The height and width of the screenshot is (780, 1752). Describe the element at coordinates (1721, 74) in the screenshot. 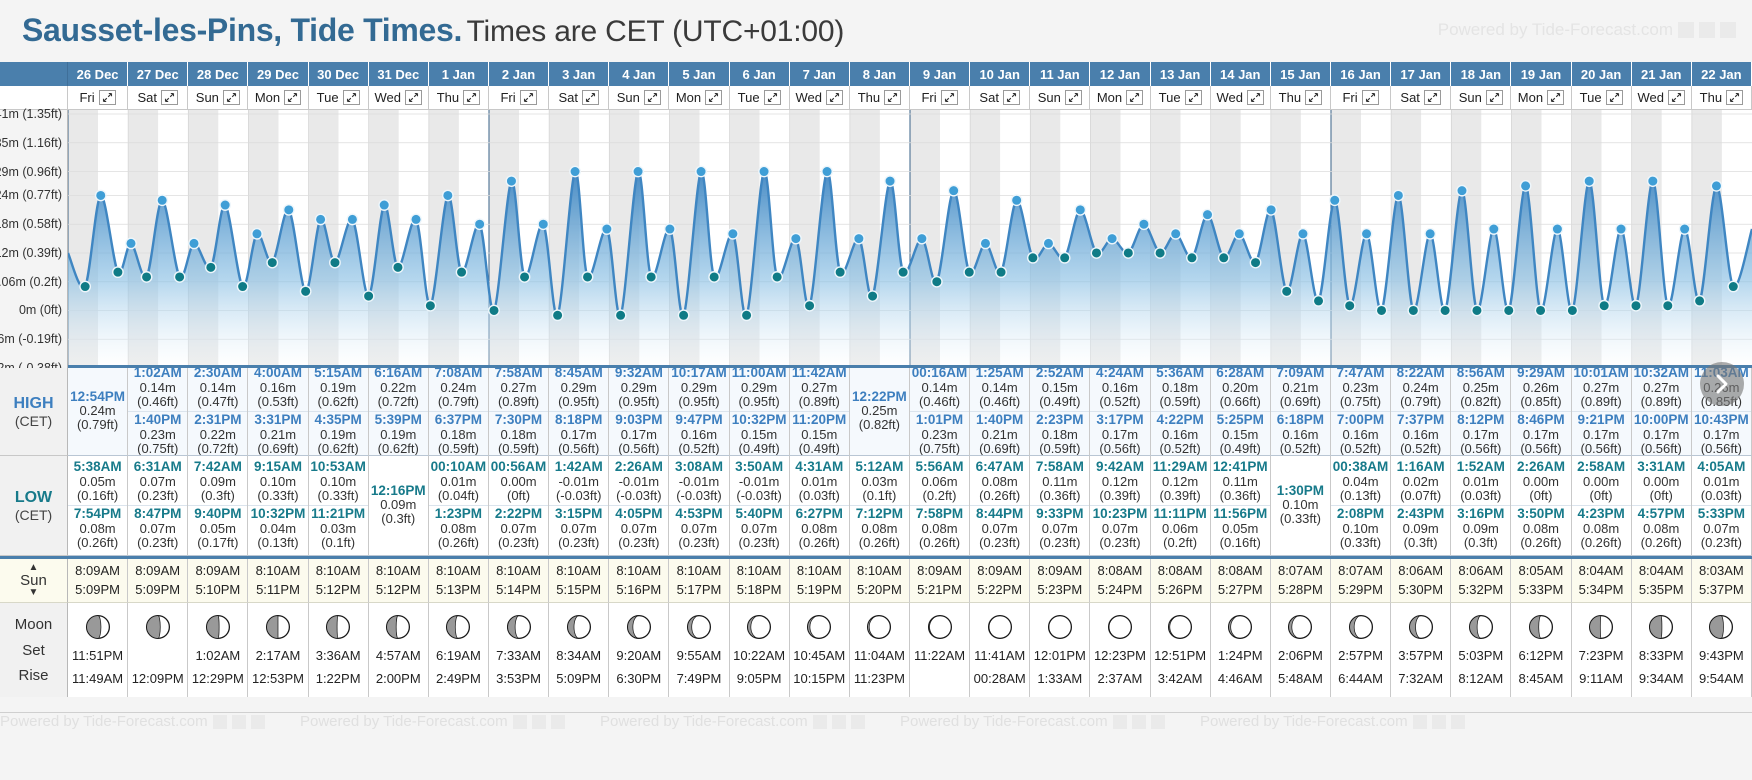

I see `date-header-cell: 22 Jan` at that location.